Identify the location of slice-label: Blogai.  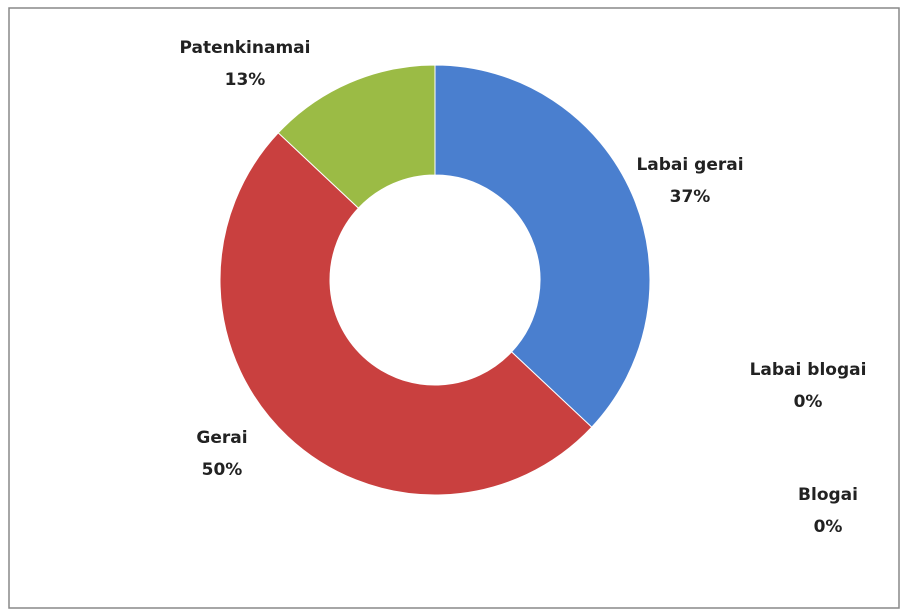
(828, 495).